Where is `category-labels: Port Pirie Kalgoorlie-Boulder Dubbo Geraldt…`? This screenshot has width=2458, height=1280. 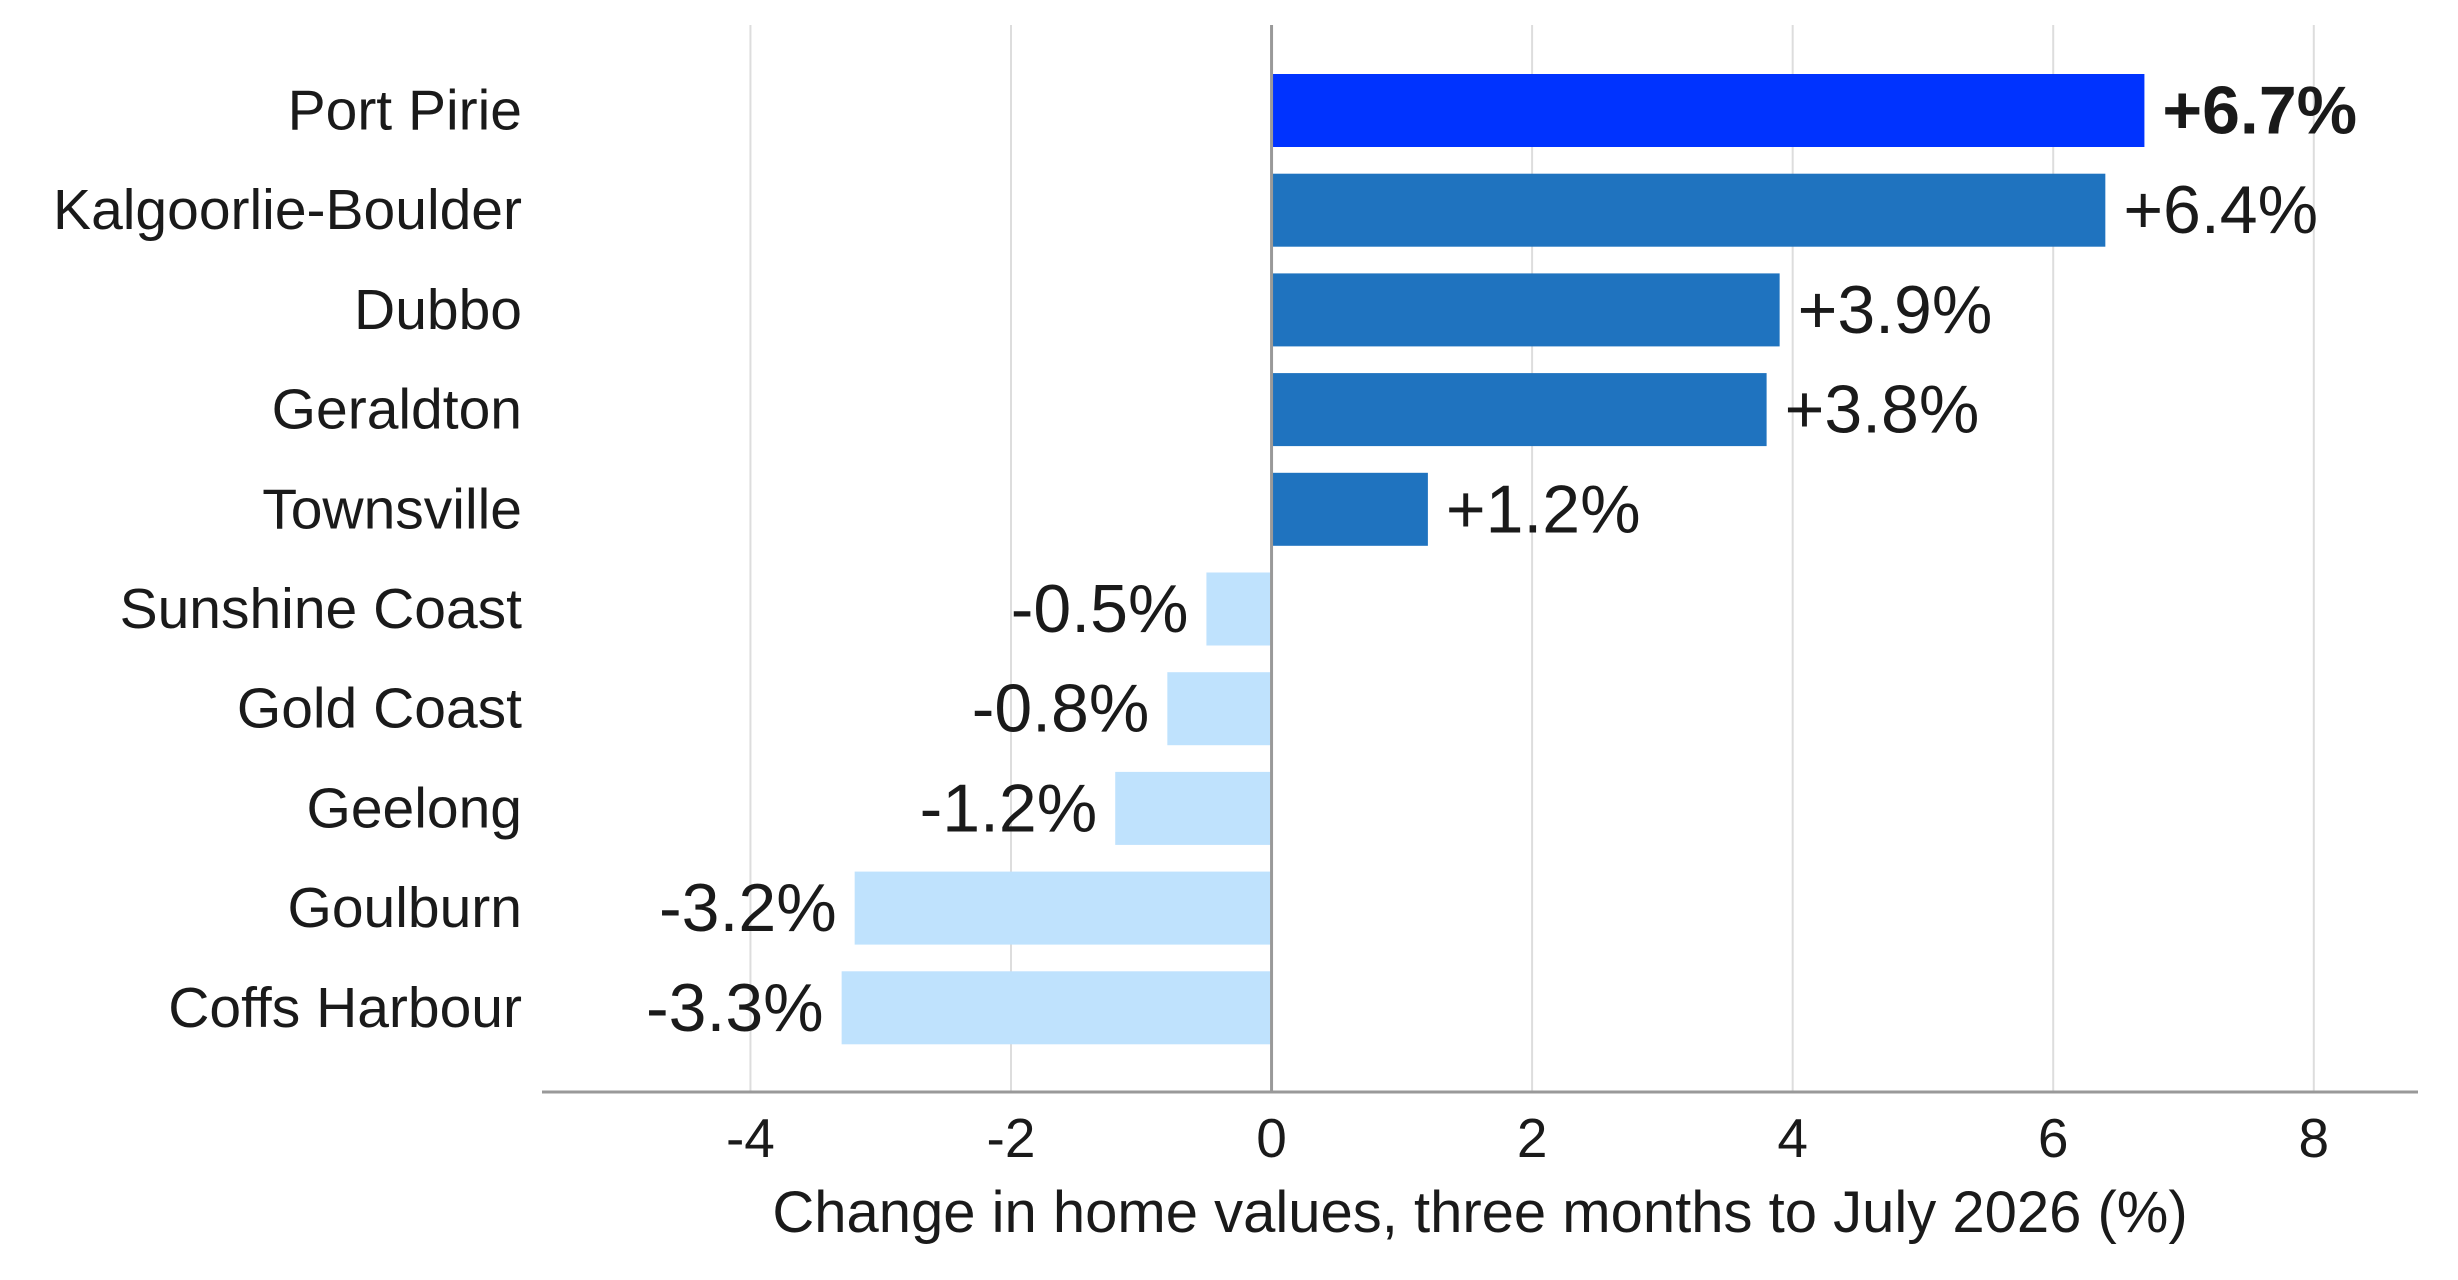 category-labels: Port Pirie Kalgoorlie-Boulder Dubbo Geraldt… is located at coordinates (287, 559).